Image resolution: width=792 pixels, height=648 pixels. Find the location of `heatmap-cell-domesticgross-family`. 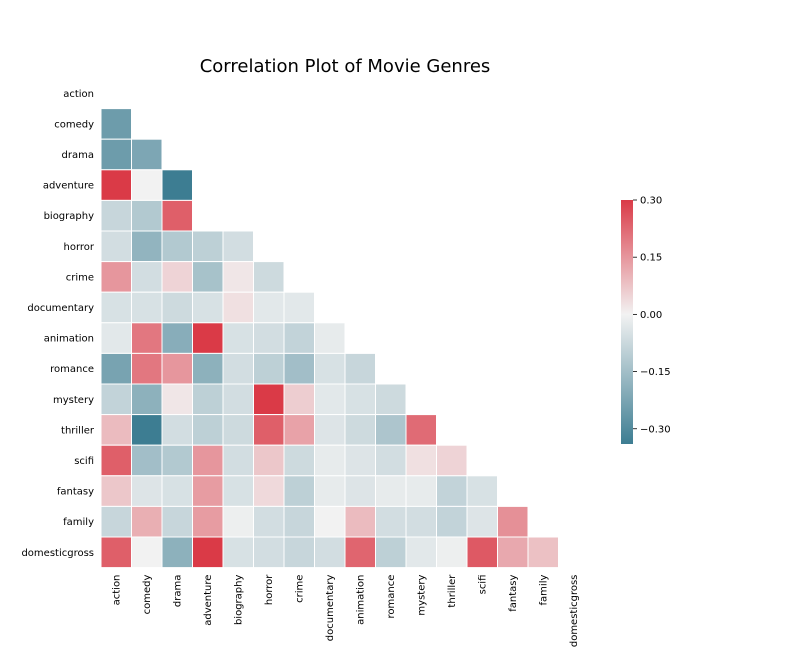

heatmap-cell-domesticgross-family is located at coordinates (543, 552).